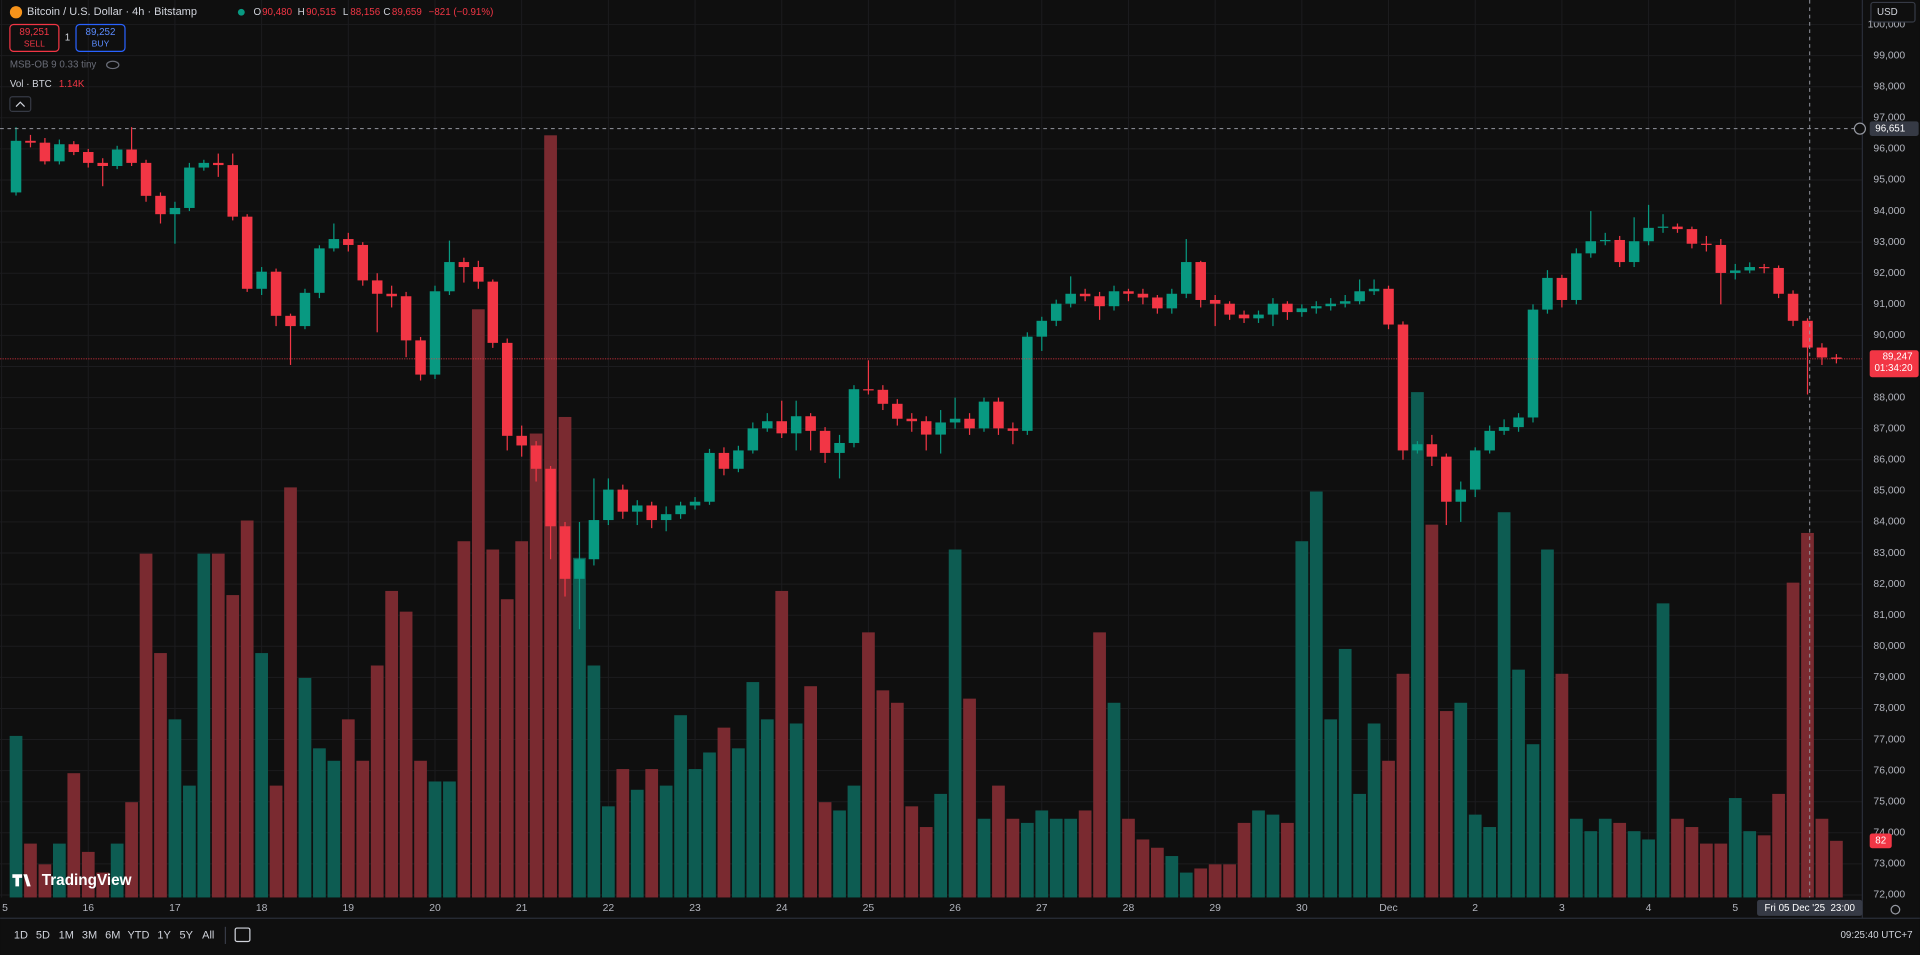 The height and width of the screenshot is (955, 1920). Describe the element at coordinates (34, 43) in the screenshot. I see `sell-label: SELL` at that location.